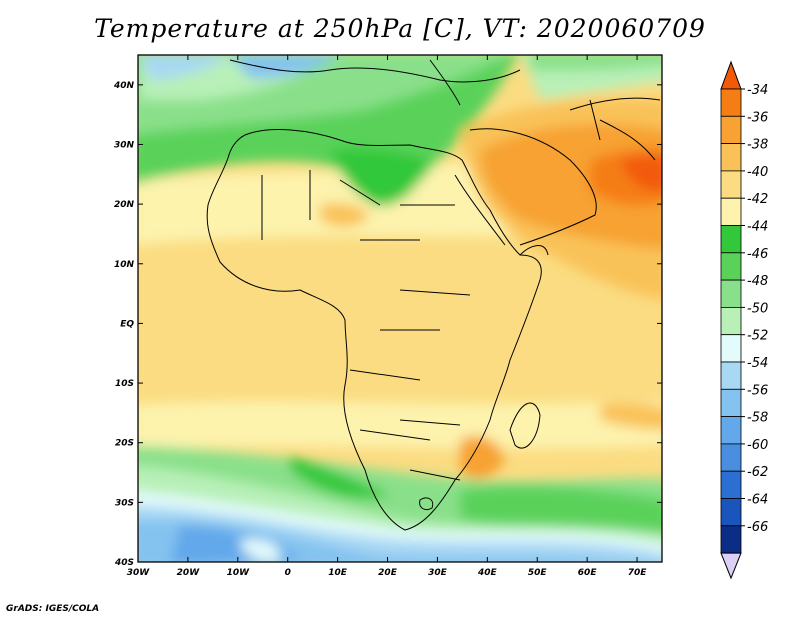 The width and height of the screenshot is (800, 618). What do you see at coordinates (124, 384) in the screenshot?
I see `y-tick-label: 10S` at bounding box center [124, 384].